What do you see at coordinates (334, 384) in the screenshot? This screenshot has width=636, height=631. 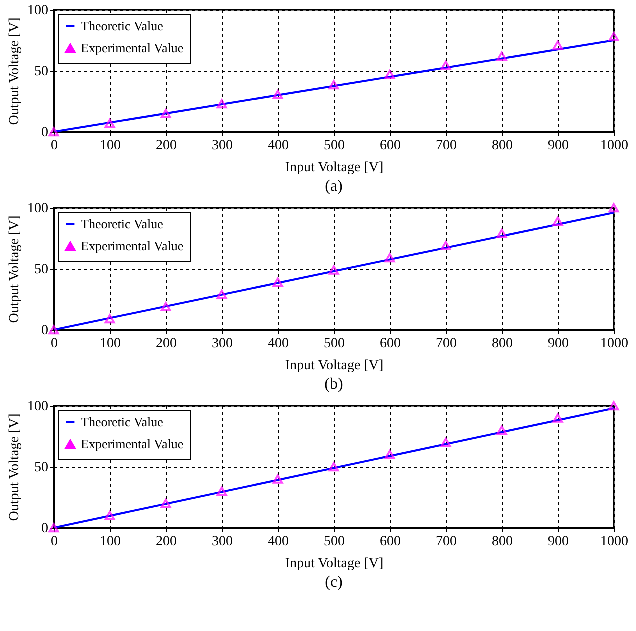 I see `text: (b)` at bounding box center [334, 384].